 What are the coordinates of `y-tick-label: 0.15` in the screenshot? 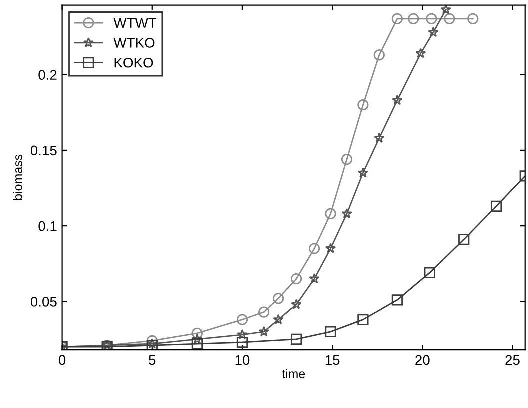 It's located at (43, 151).